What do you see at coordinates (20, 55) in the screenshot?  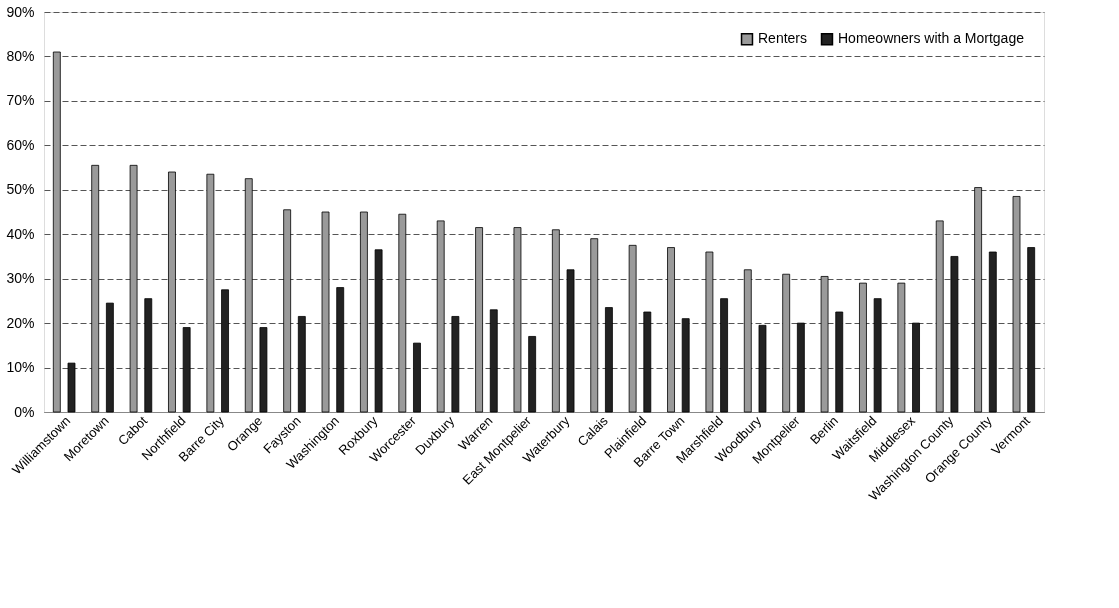 I see `y-tick-label: 80%` at bounding box center [20, 55].